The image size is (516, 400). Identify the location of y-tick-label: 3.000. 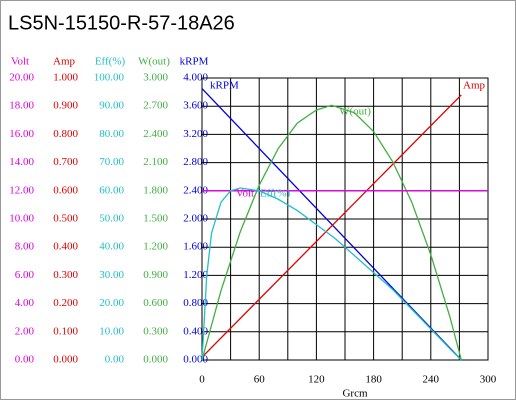
(155, 78).